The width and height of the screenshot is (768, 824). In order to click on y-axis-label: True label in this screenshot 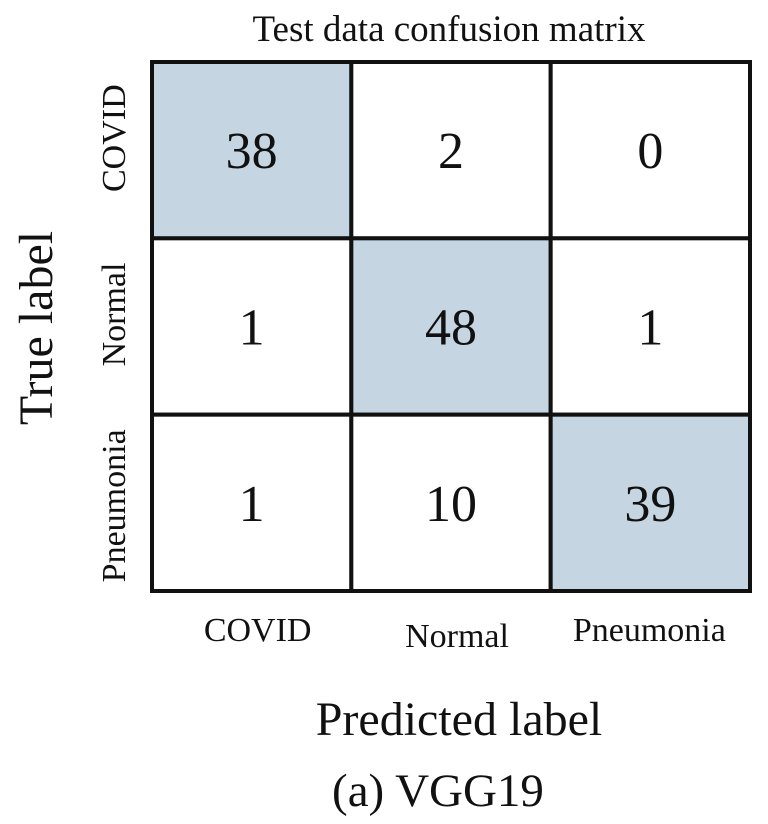, I will do `click(36, 328)`.